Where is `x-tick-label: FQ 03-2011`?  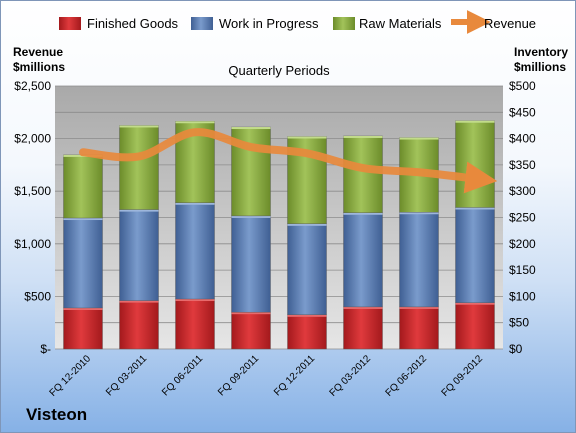
x-tick-label: FQ 03-2011 is located at coordinates (126, 375).